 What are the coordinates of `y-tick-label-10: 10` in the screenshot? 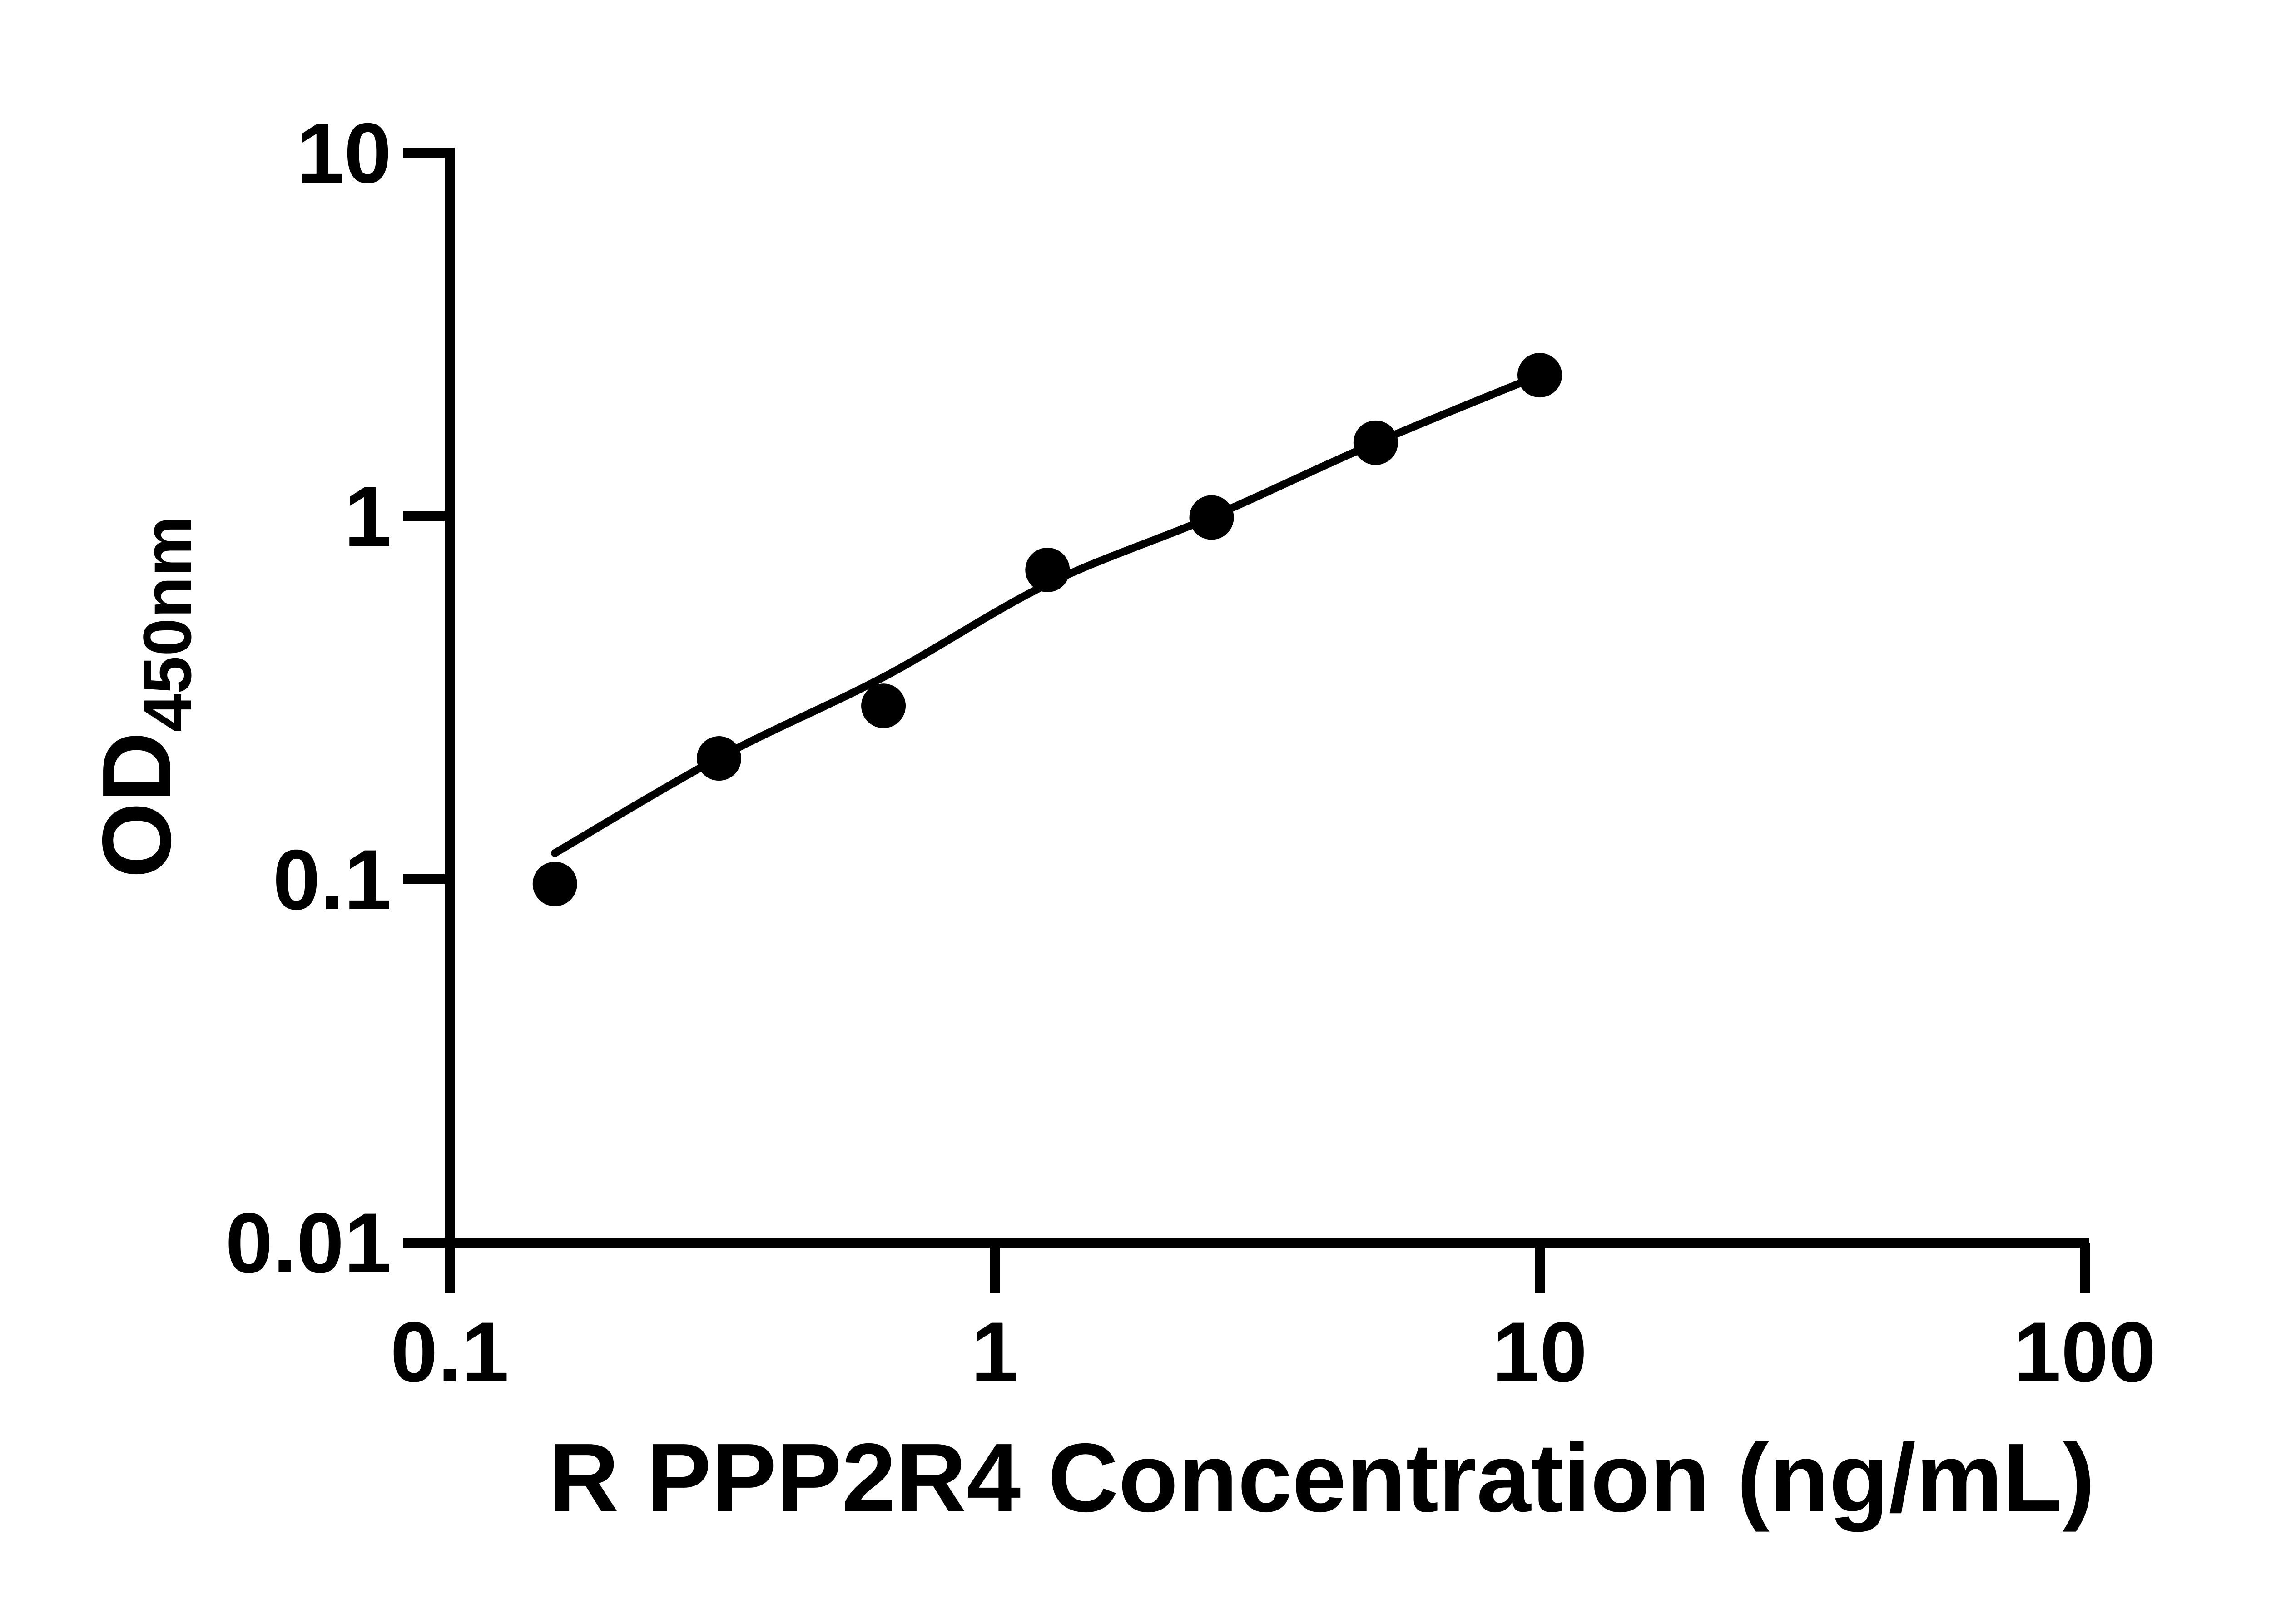 It's located at (344, 153).